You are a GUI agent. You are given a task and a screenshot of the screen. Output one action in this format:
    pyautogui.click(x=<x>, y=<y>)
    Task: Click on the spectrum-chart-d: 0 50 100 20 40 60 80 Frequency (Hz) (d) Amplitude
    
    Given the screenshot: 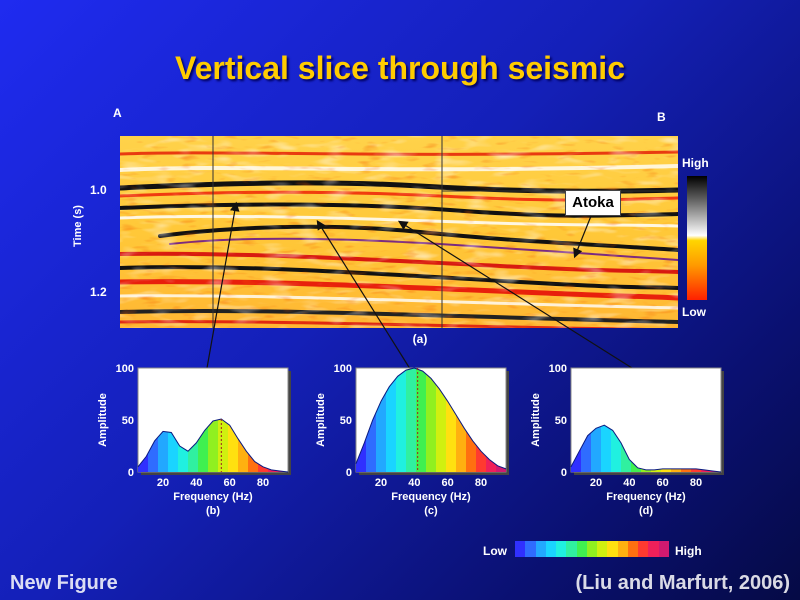 What is the action you would take?
    pyautogui.click(x=627, y=440)
    